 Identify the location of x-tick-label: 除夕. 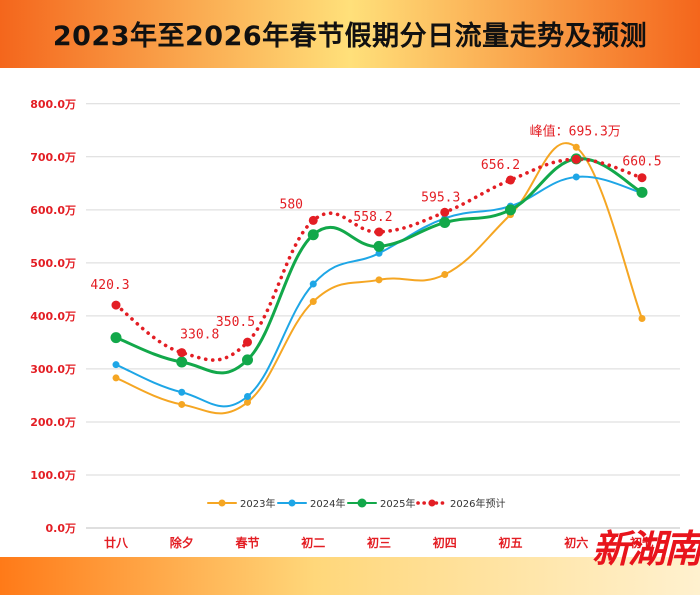
(182, 542).